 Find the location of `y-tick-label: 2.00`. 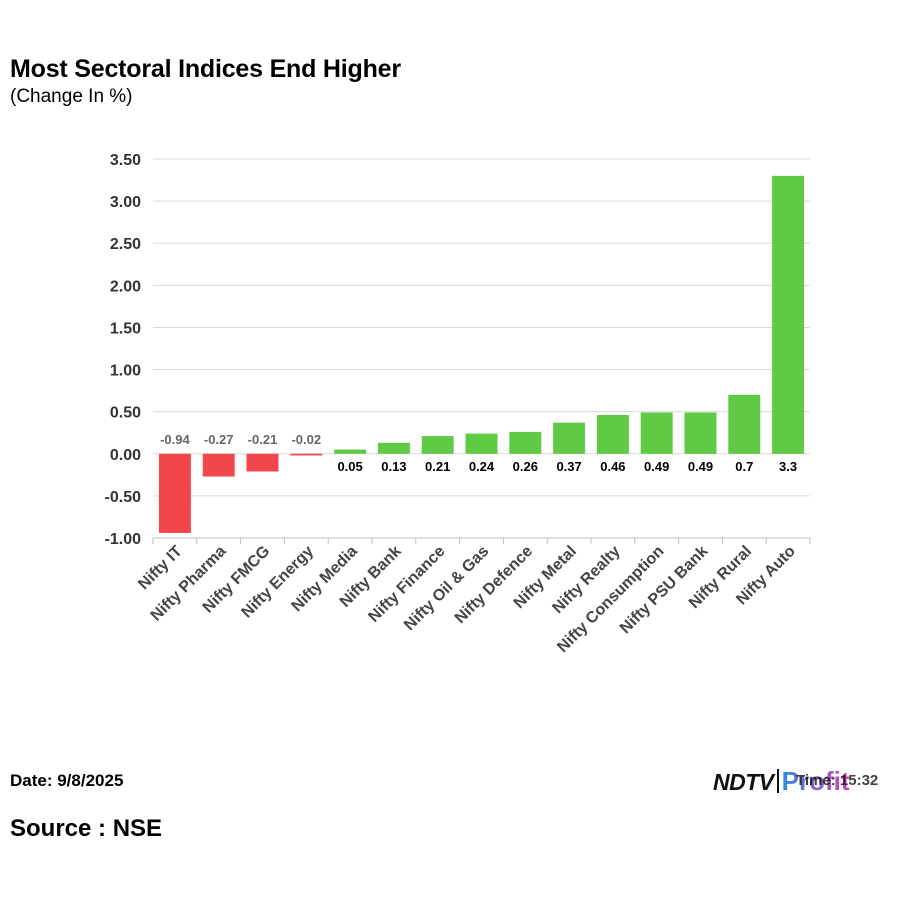

y-tick-label: 2.00 is located at coordinates (125, 286).